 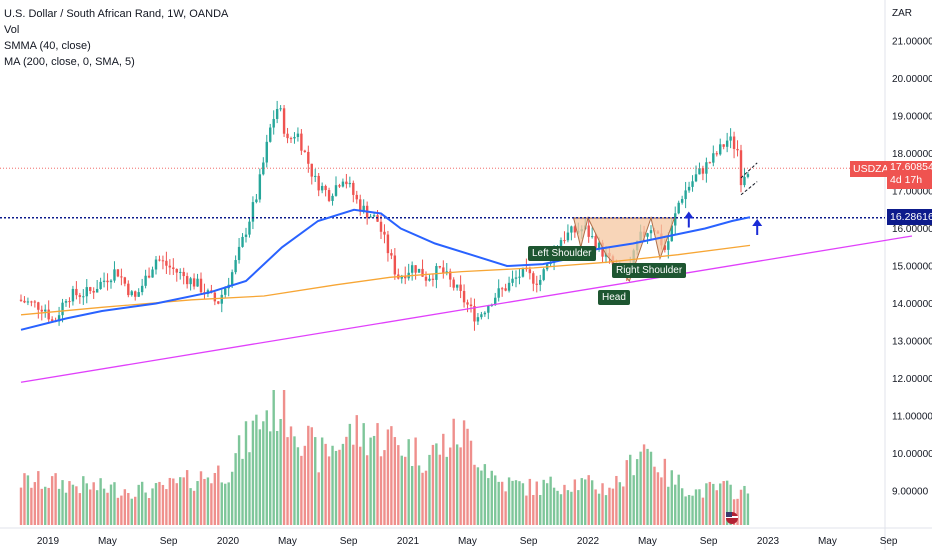 I want to click on legend-ma: MA (200, close, 0, SMA, 5), so click(x=69, y=62).